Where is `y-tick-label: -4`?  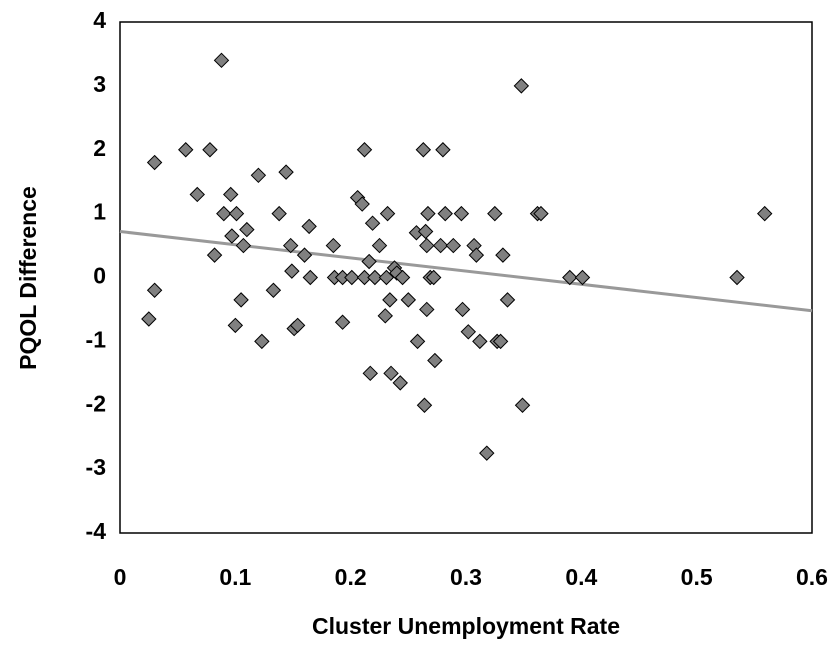 y-tick-label: -4 is located at coordinates (96, 531).